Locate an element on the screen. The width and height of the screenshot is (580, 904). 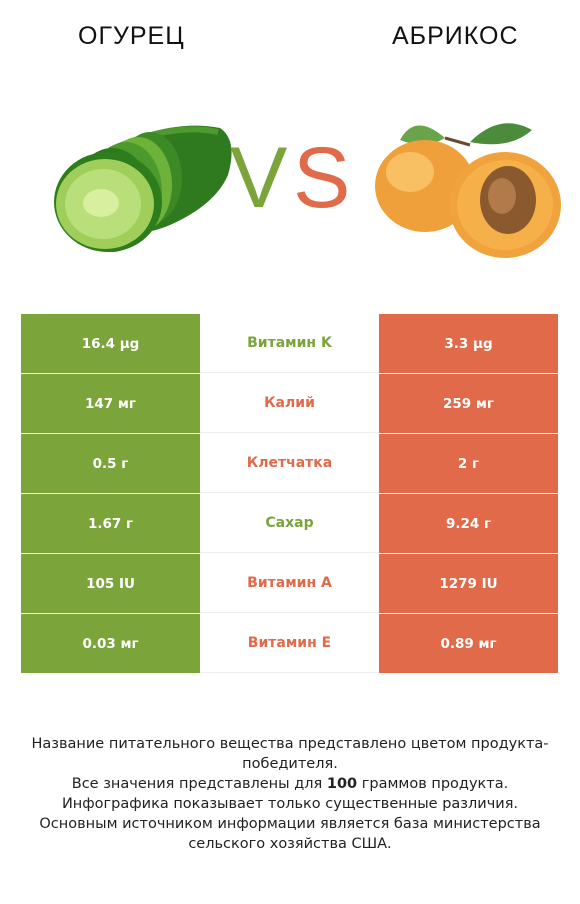
table-row: 16.4 µg Витамин K 3.3 µg is located at coordinates (289, 344).